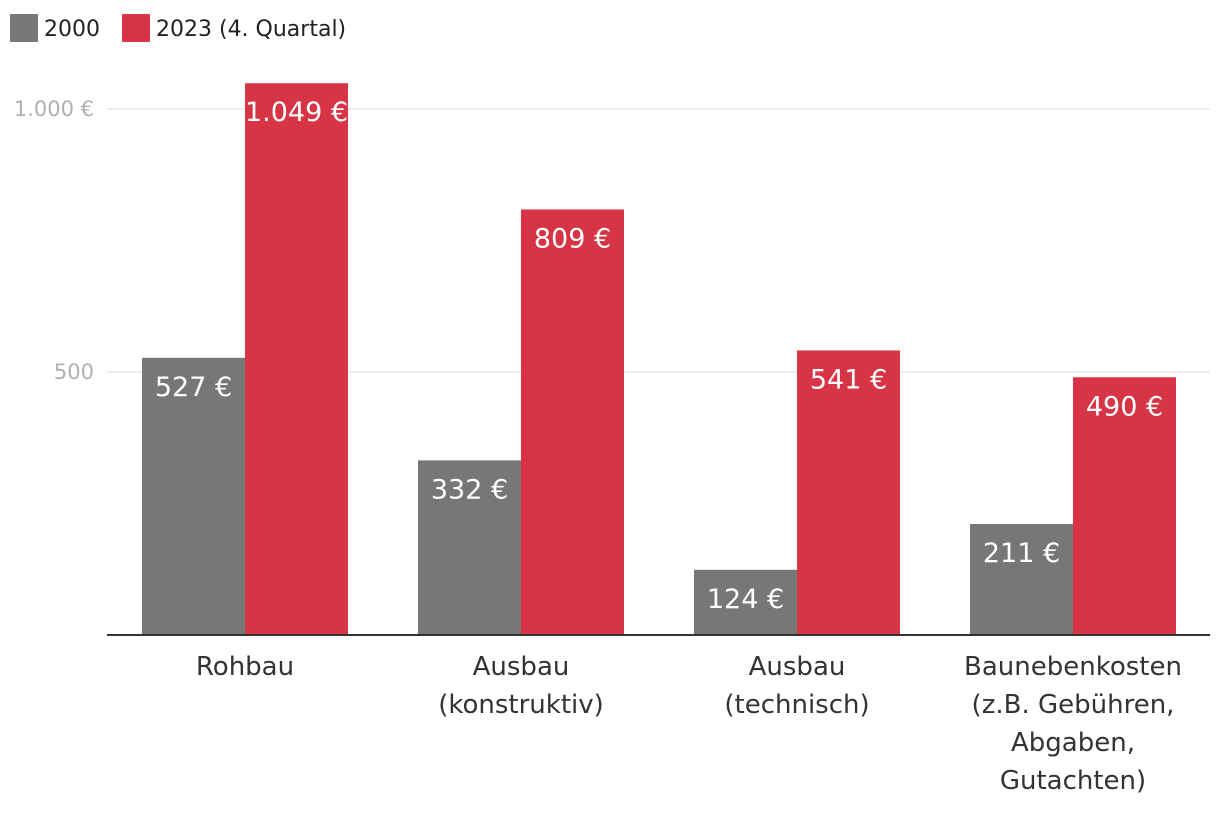  Describe the element at coordinates (1073, 705) in the screenshot. I see `x-category-label-3-1: (z.B. Gebühren,` at that location.